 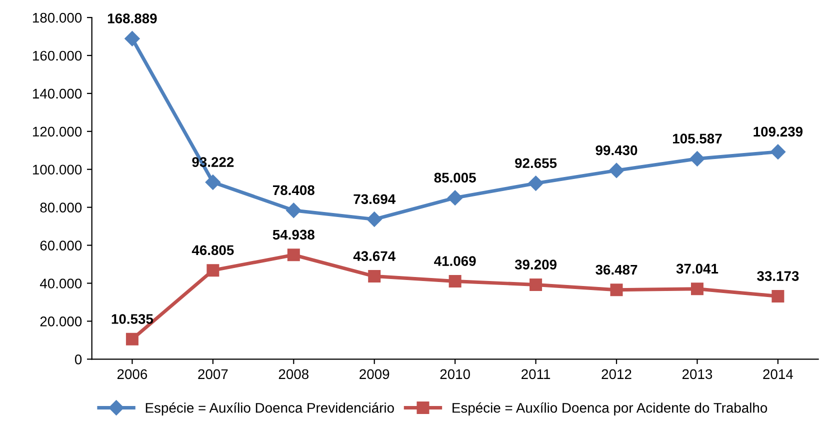 I want to click on y-tick-label: 40.000, so click(x=61, y=283).